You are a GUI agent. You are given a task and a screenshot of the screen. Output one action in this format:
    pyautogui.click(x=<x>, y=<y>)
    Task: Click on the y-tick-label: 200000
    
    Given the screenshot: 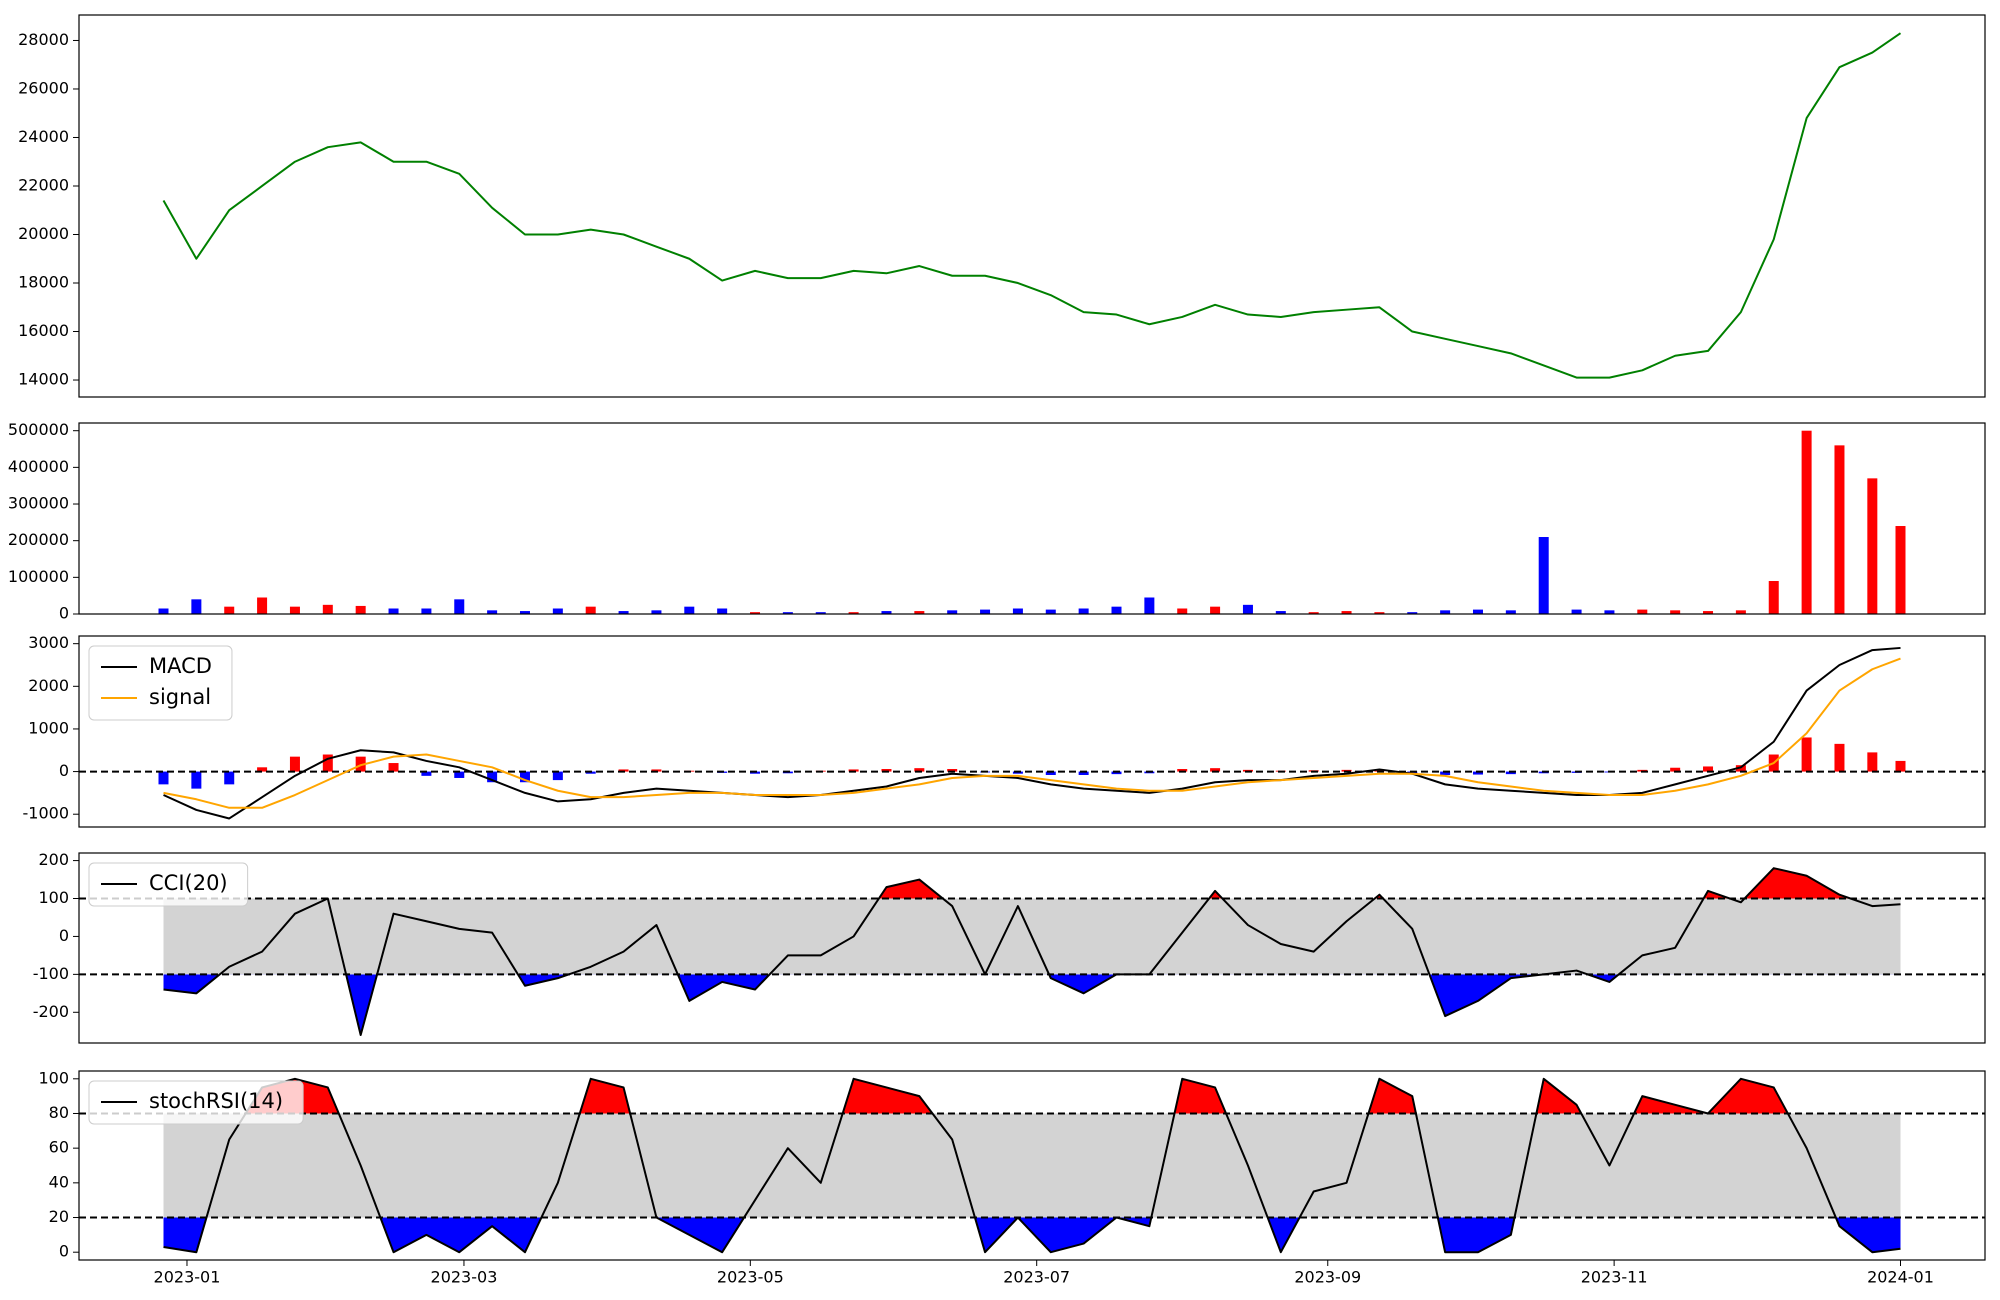 What is the action you would take?
    pyautogui.click(x=38, y=539)
    